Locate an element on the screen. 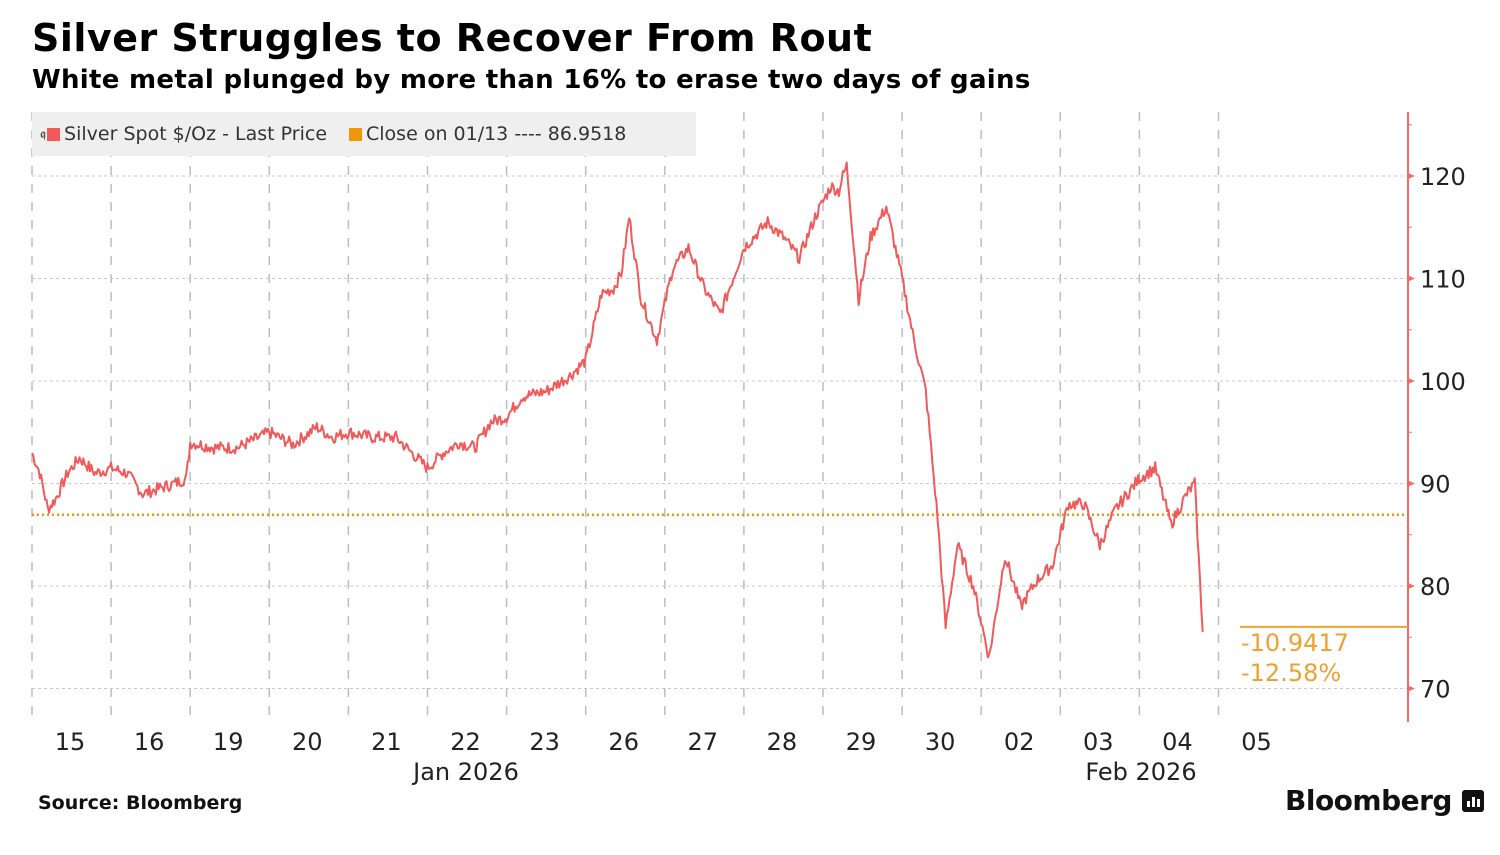 The width and height of the screenshot is (1500, 855). bloomberg-chart-icon is located at coordinates (1472, 800).